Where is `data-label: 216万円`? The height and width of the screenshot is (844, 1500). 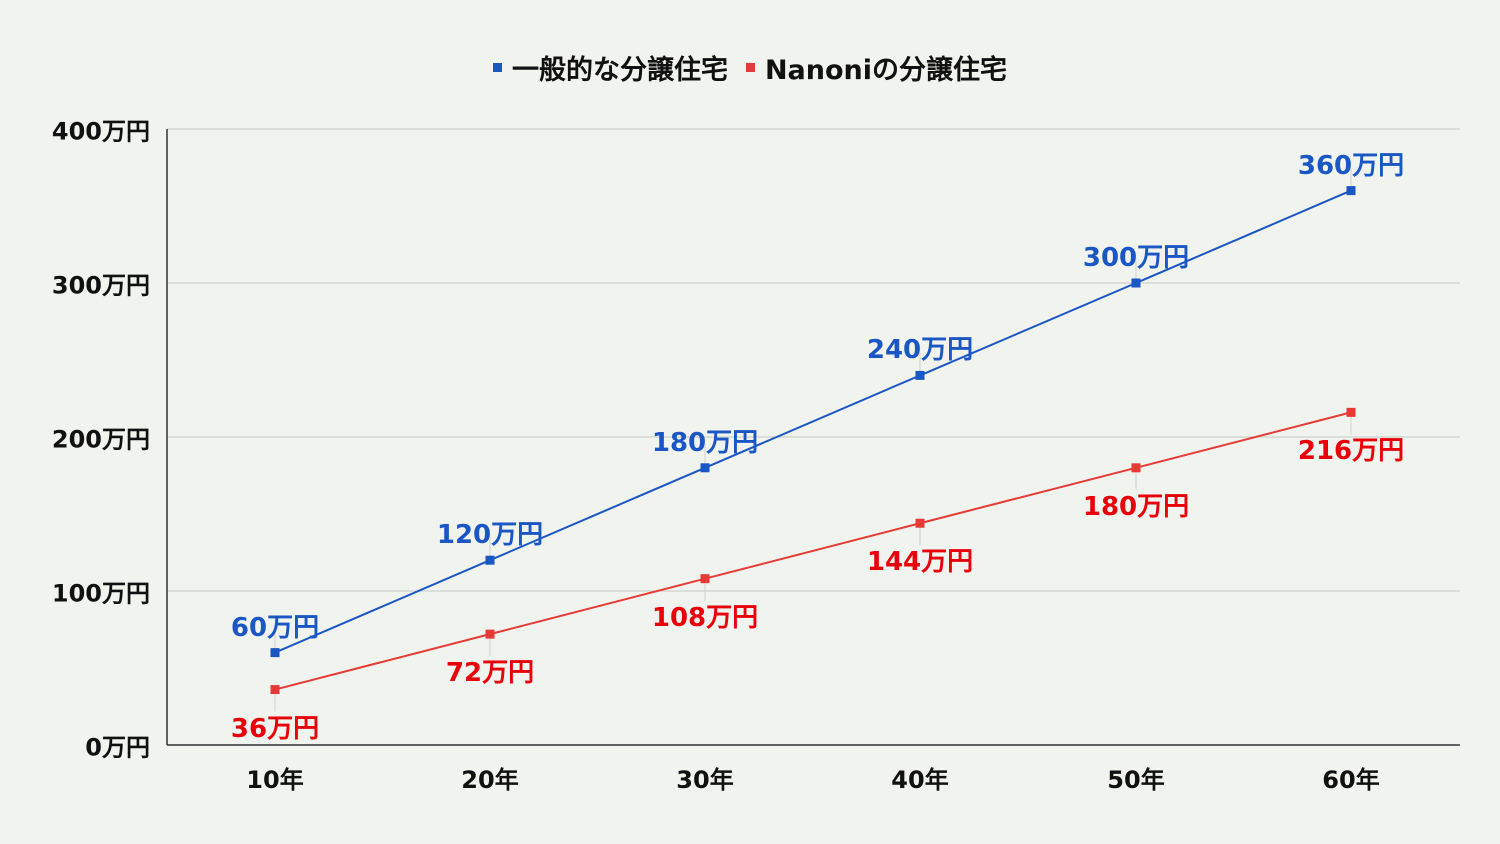
data-label: 216万円 is located at coordinates (1351, 451).